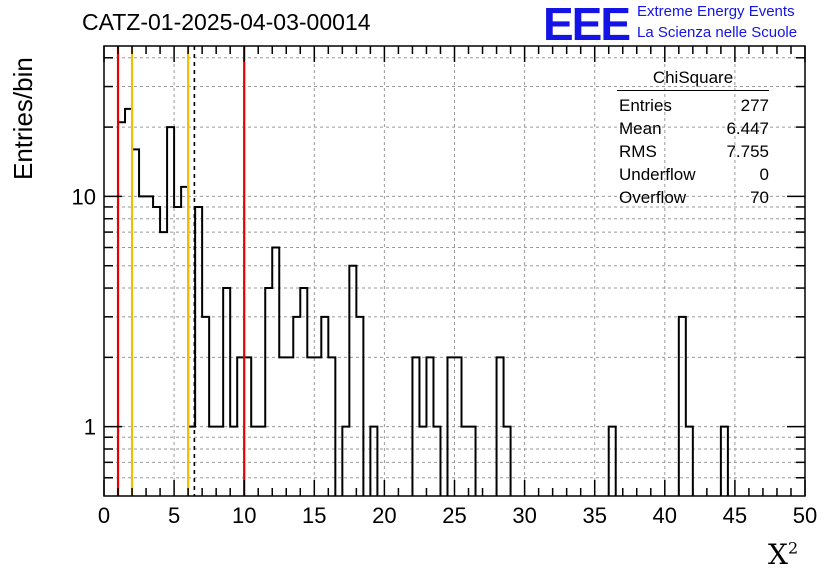 The height and width of the screenshot is (572, 836). I want to click on y-tick-label: 1, so click(90, 427).